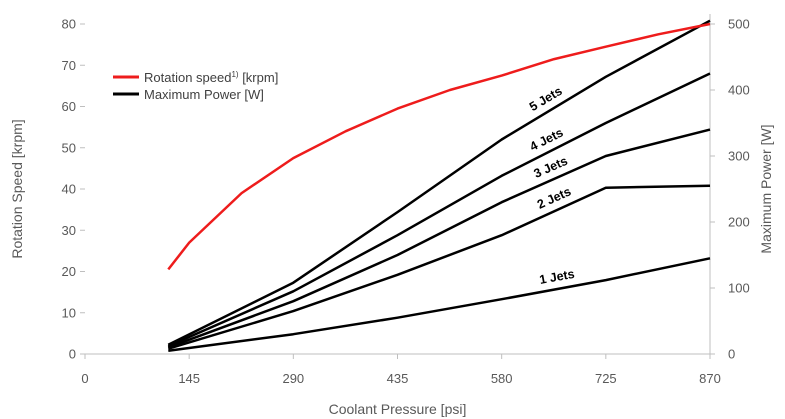 Image resolution: width=785 pixels, height=419 pixels. Describe the element at coordinates (84, 378) in the screenshot. I see `x-tick-label: 0` at that location.